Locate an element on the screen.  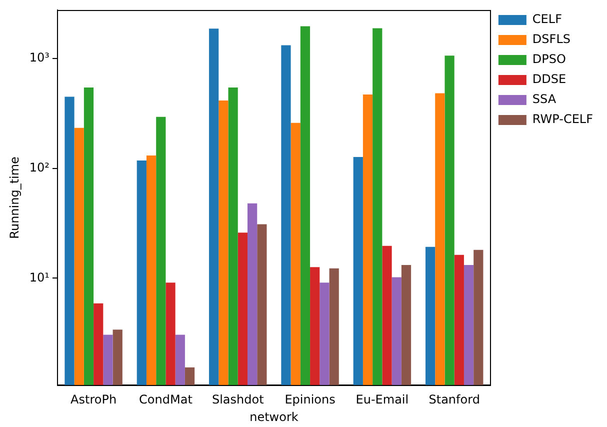
legend-label: DSFLS is located at coordinates (551, 39).